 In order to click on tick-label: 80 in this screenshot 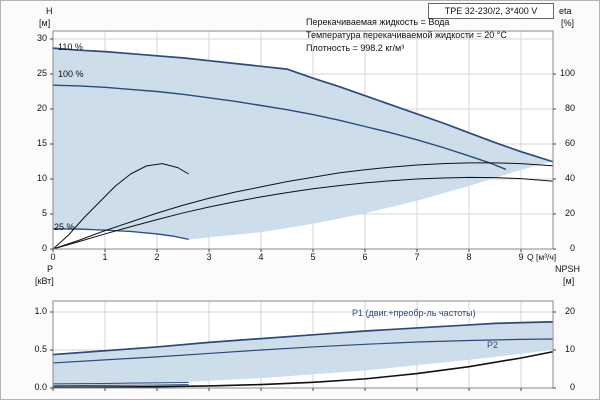, I will do `click(569, 108)`.